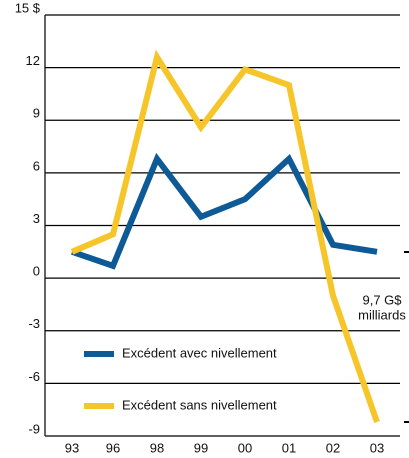 The image size is (409, 458). Describe the element at coordinates (33, 60) in the screenshot. I see `y-tick-label: 12` at that location.